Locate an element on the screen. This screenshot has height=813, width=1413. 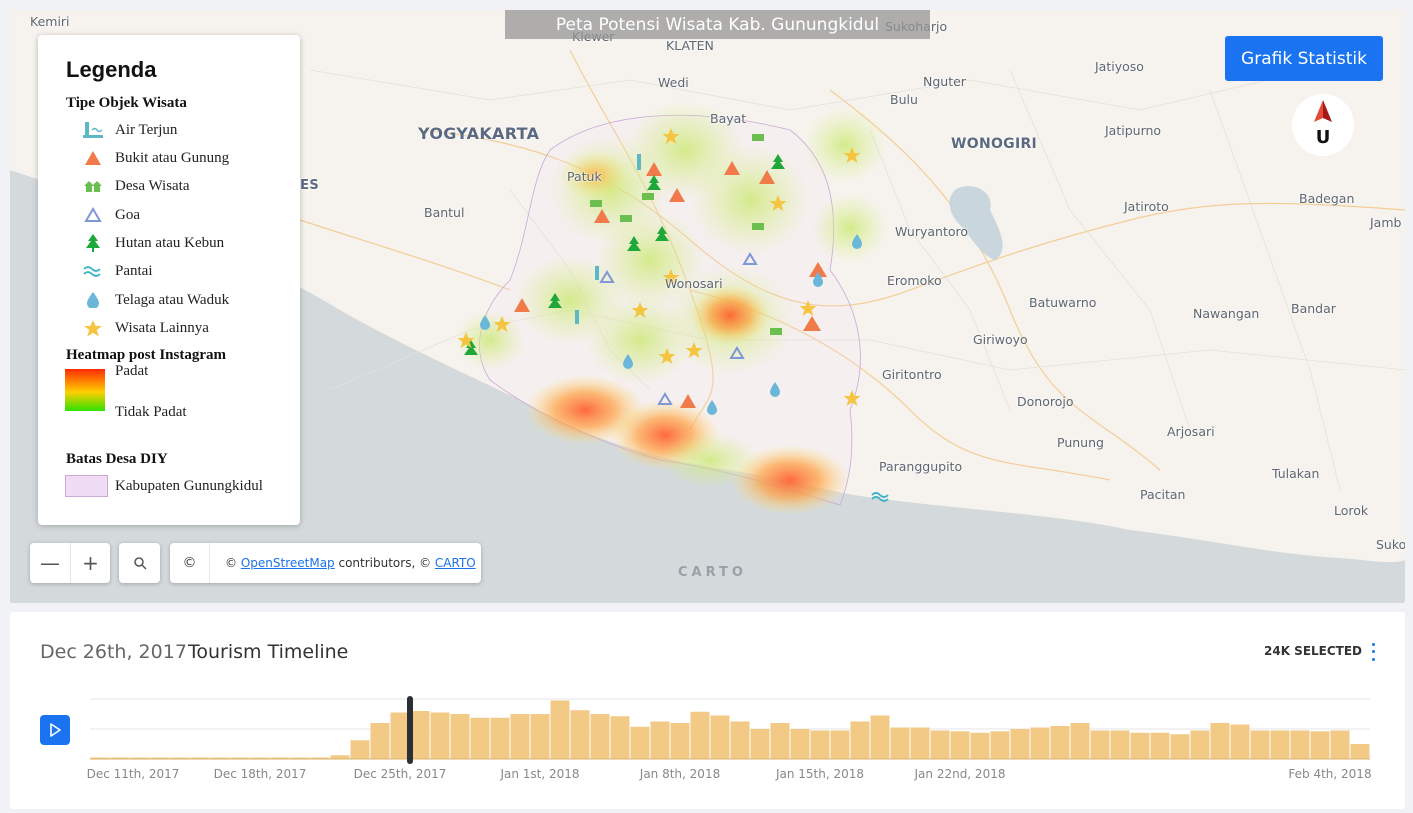
legend-item: Pantai is located at coordinates (117, 271).